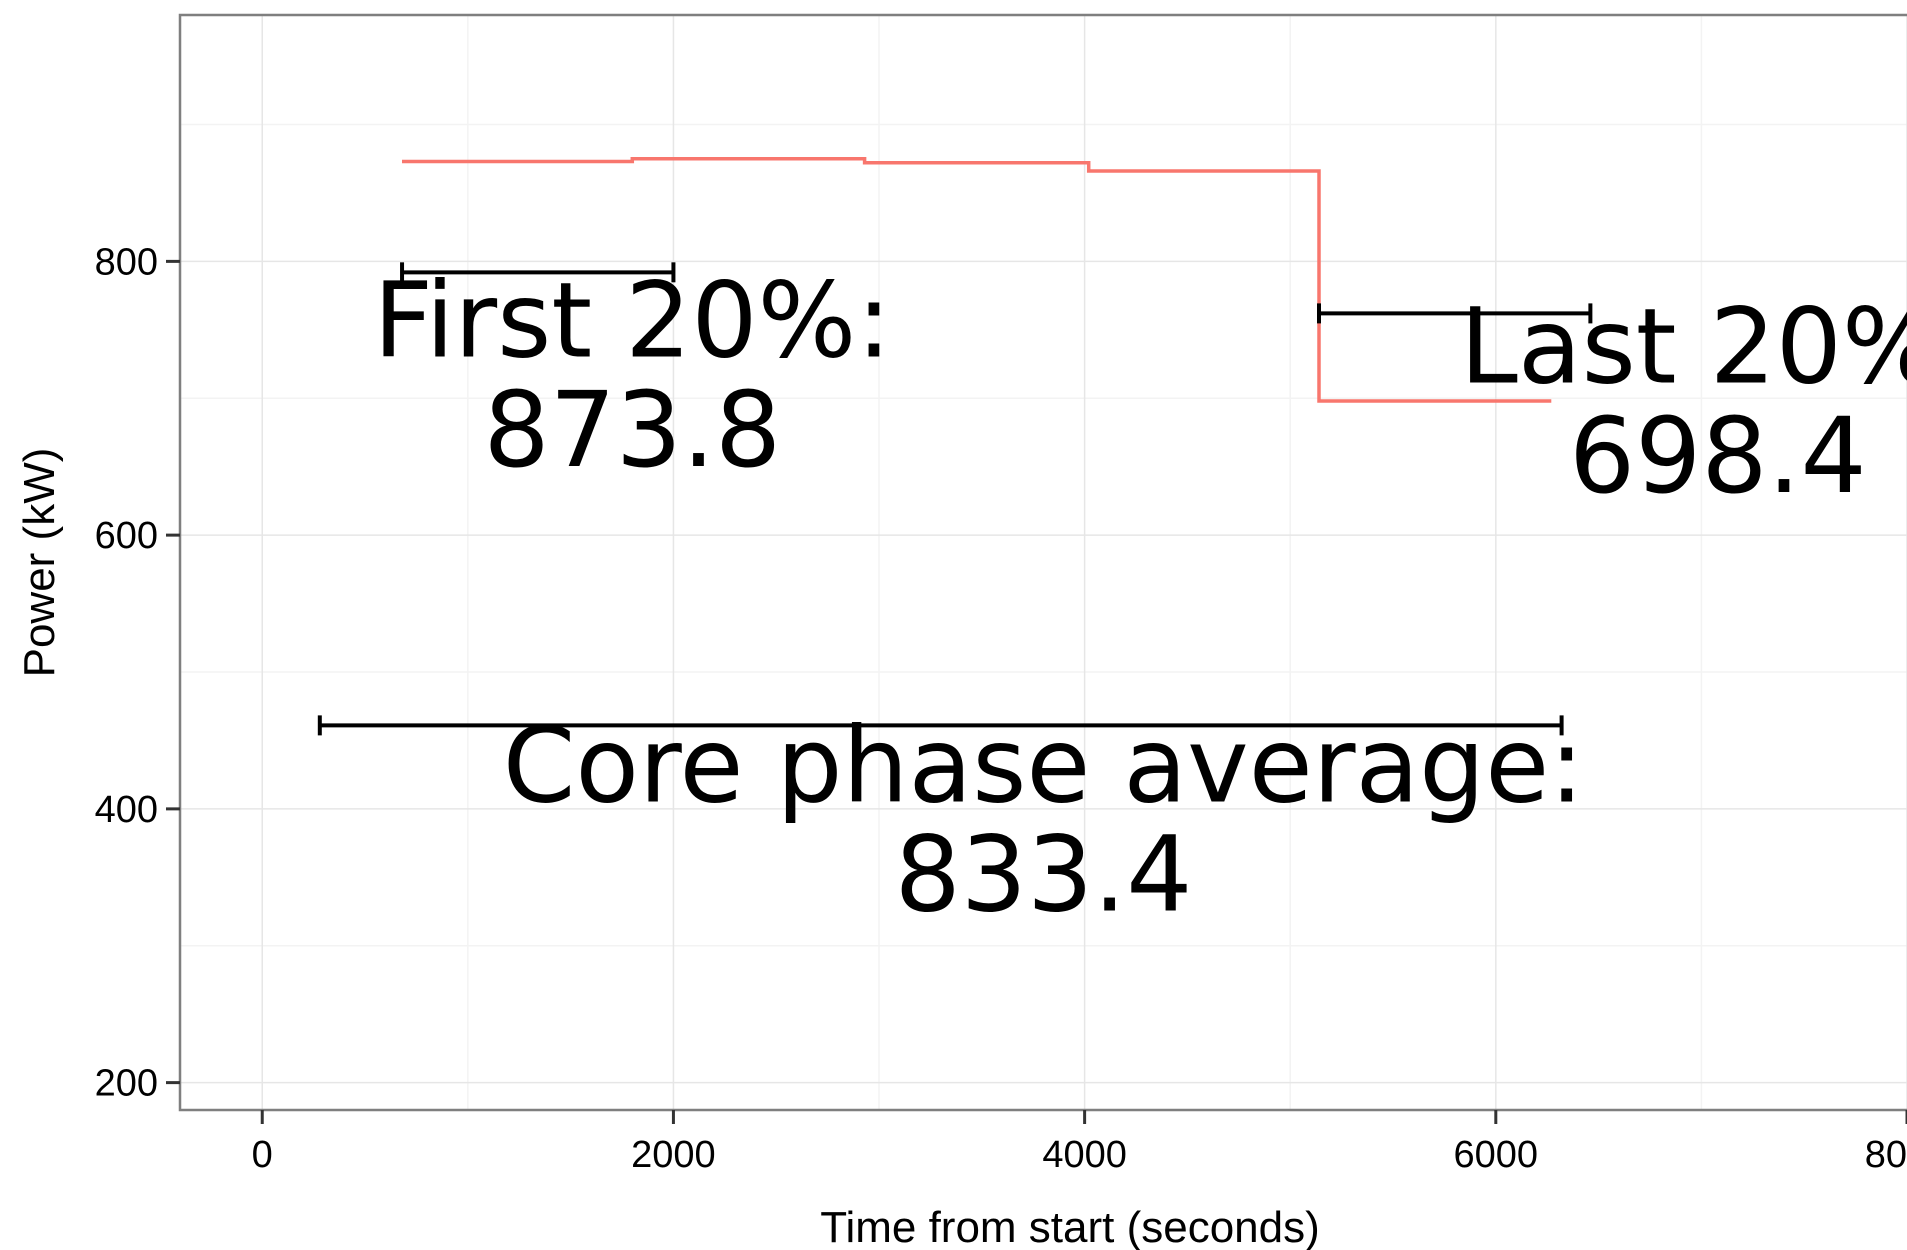 The width and height of the screenshot is (1907, 1250). I want to click on series-layer, so click(977, 279).